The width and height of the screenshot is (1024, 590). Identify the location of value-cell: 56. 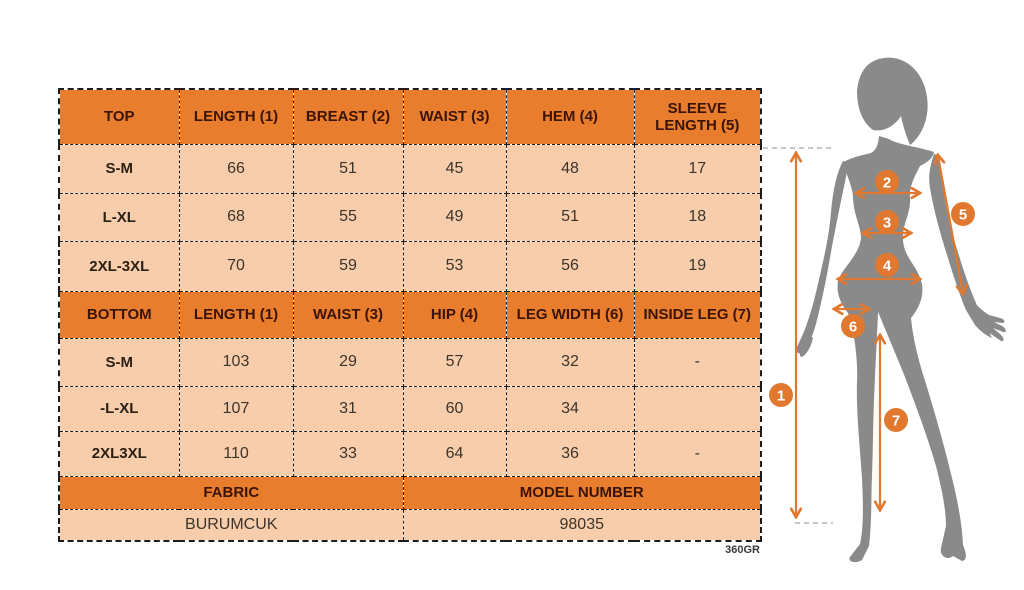
(570, 266).